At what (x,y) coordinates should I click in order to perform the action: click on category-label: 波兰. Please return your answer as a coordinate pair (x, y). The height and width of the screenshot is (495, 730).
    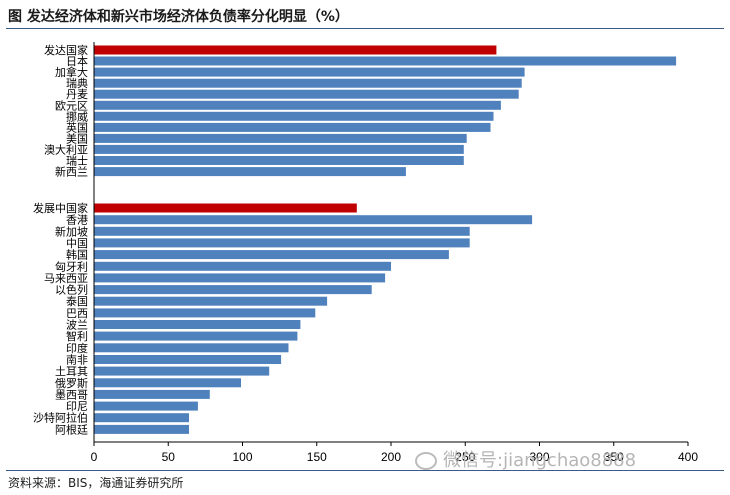
    Looking at the image, I should click on (77, 325).